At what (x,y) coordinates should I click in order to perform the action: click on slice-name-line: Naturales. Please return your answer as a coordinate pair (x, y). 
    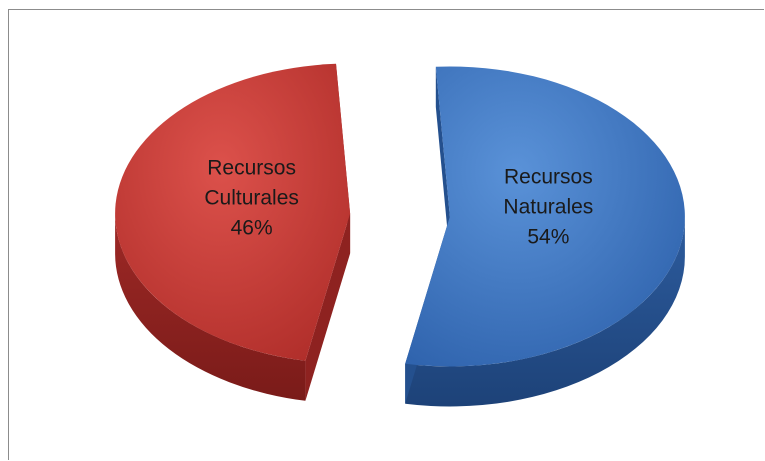
    Looking at the image, I should click on (548, 206).